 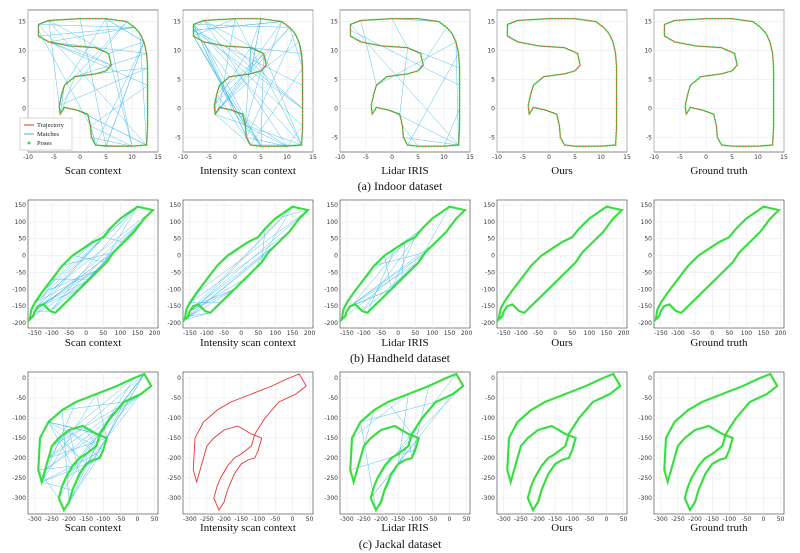 I want to click on subplot-title: Ground truth, so click(x=719, y=528).